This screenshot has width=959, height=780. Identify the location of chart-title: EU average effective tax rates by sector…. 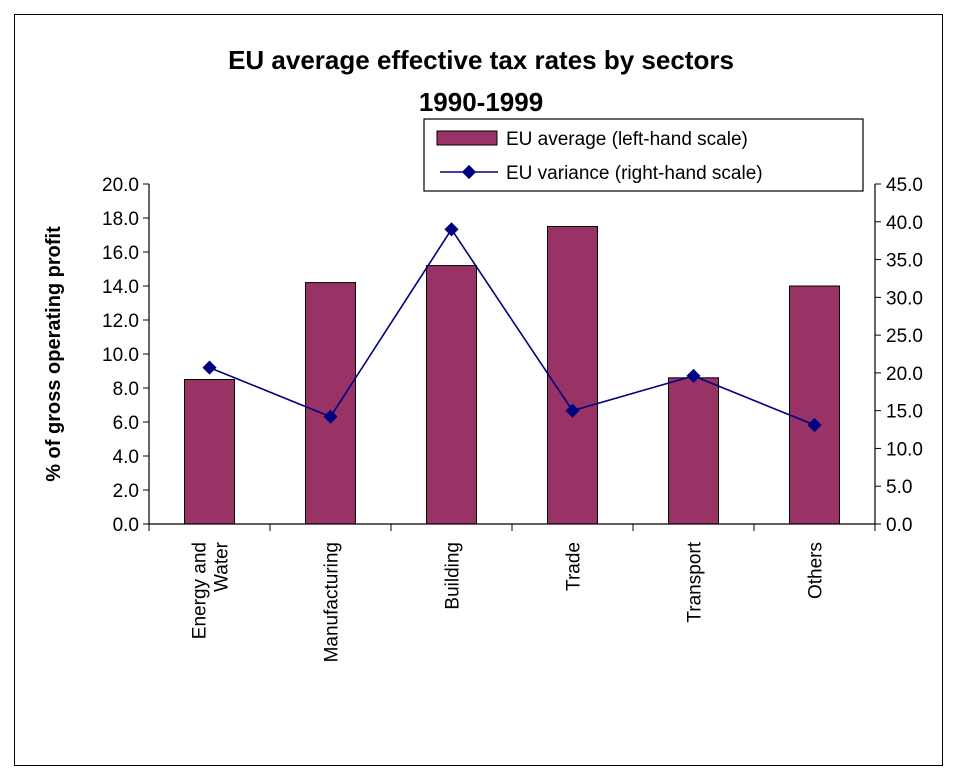
(481, 60).